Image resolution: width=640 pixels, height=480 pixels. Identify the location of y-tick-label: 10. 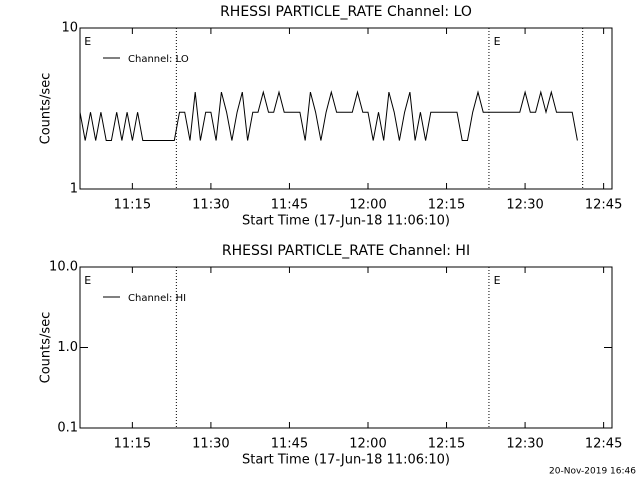
(69, 28).